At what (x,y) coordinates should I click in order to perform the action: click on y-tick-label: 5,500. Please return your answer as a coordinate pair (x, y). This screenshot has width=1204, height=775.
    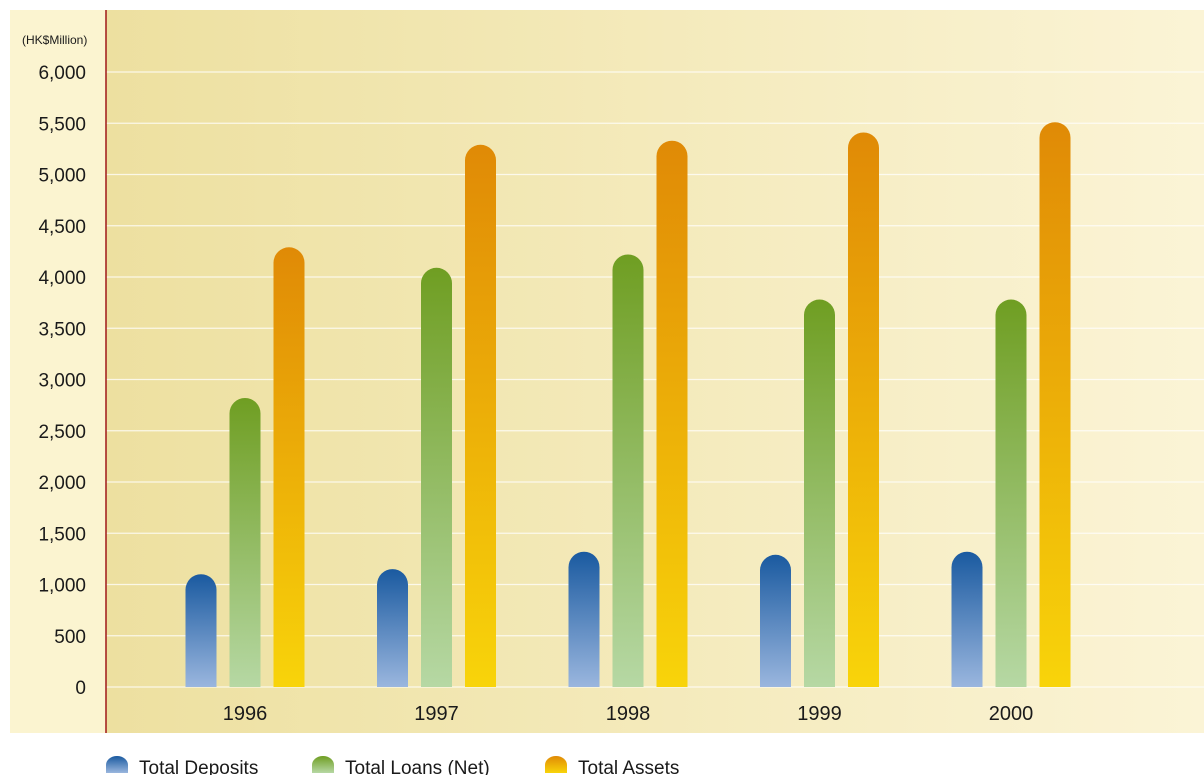
    Looking at the image, I should click on (62, 124).